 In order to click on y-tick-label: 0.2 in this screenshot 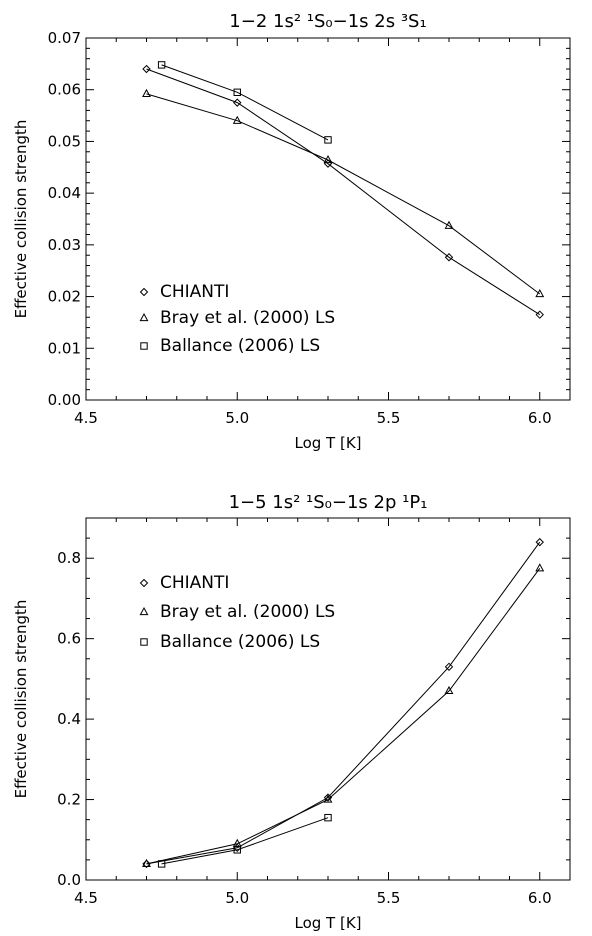, I will do `click(69, 800)`.